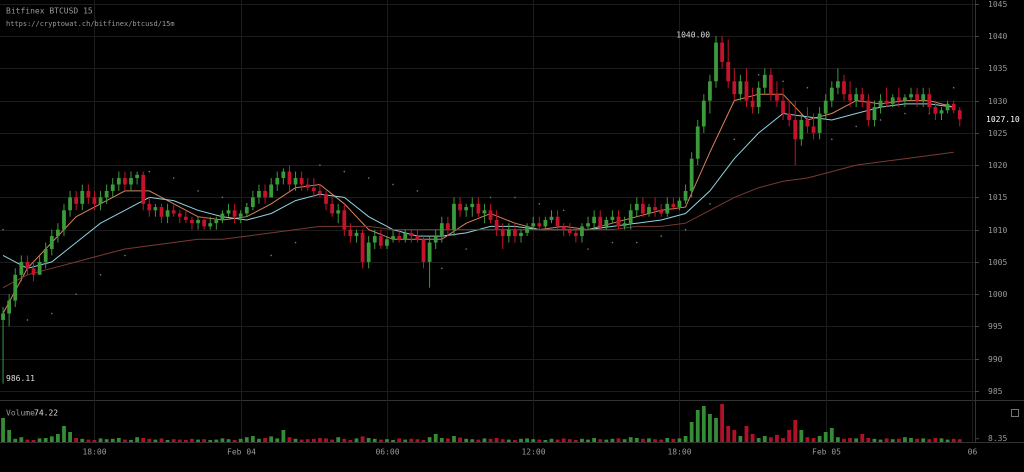 The image size is (1024, 472). Describe the element at coordinates (997, 101) in the screenshot. I see `y-tick-label: 1030` at that location.